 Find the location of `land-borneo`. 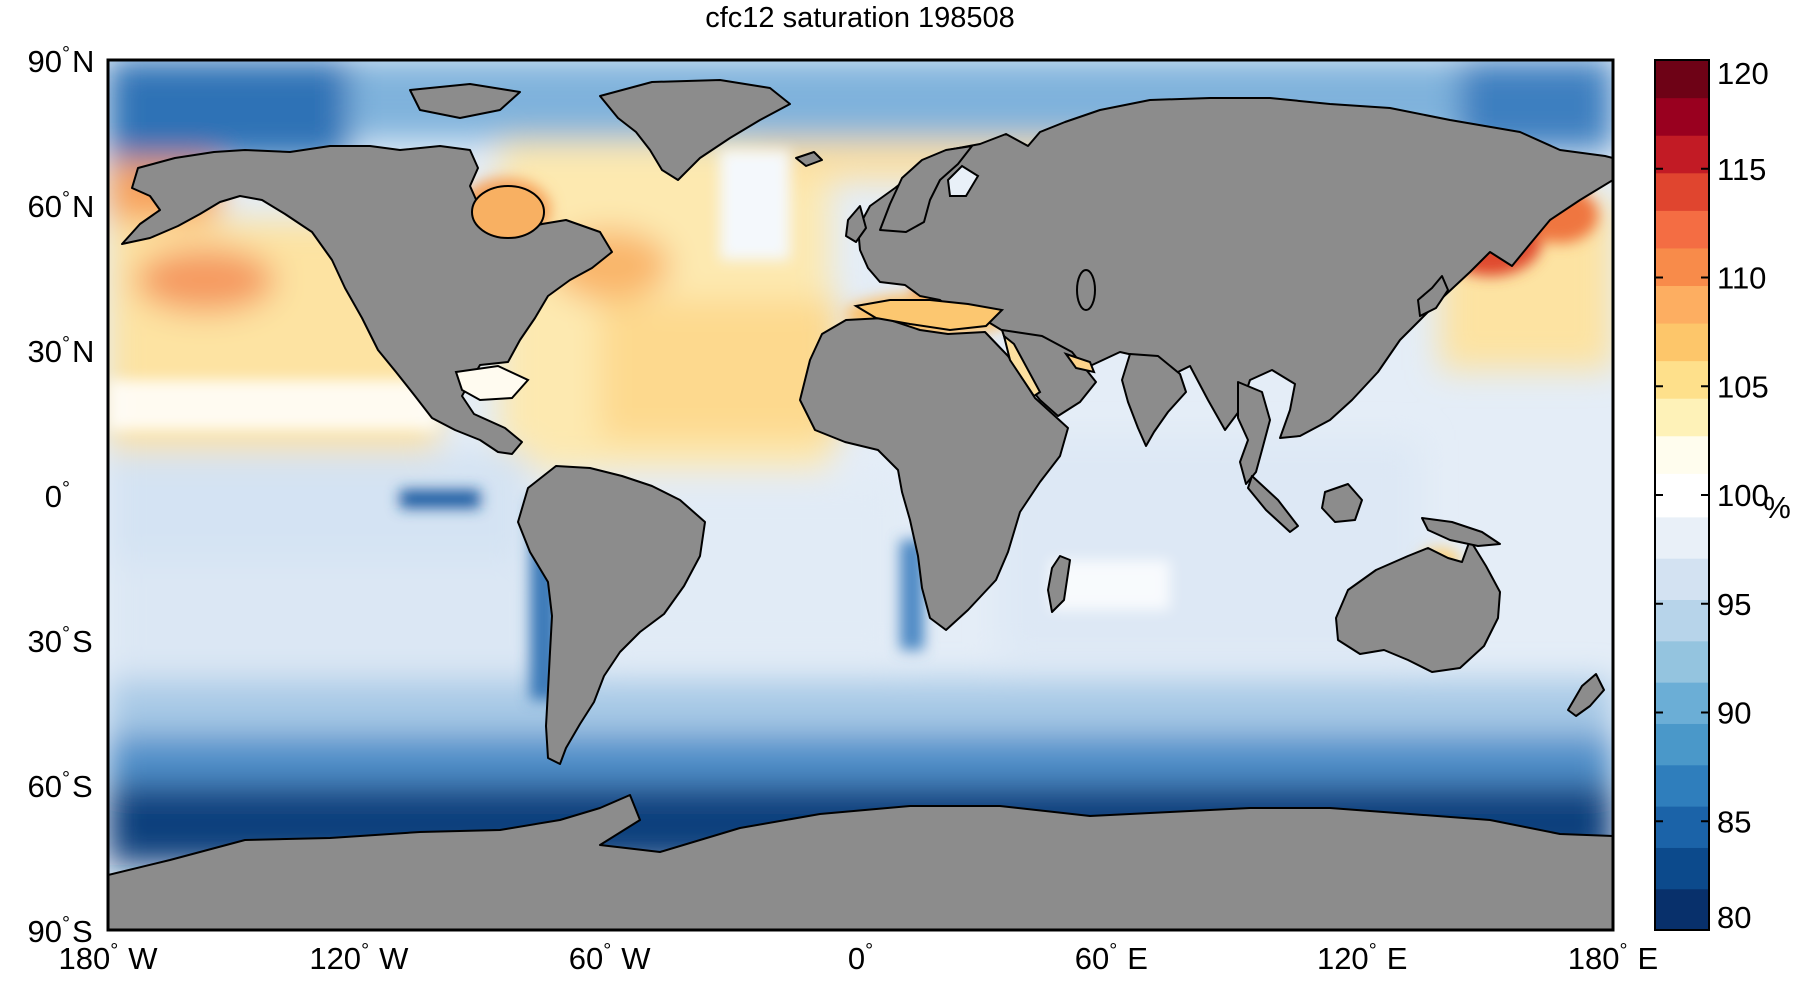

land-borneo is located at coordinates (1342, 503).